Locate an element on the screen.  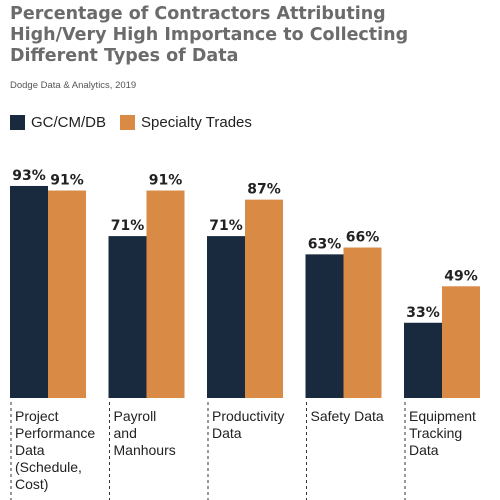
data-label-specialty-0: 91% is located at coordinates (67, 181).